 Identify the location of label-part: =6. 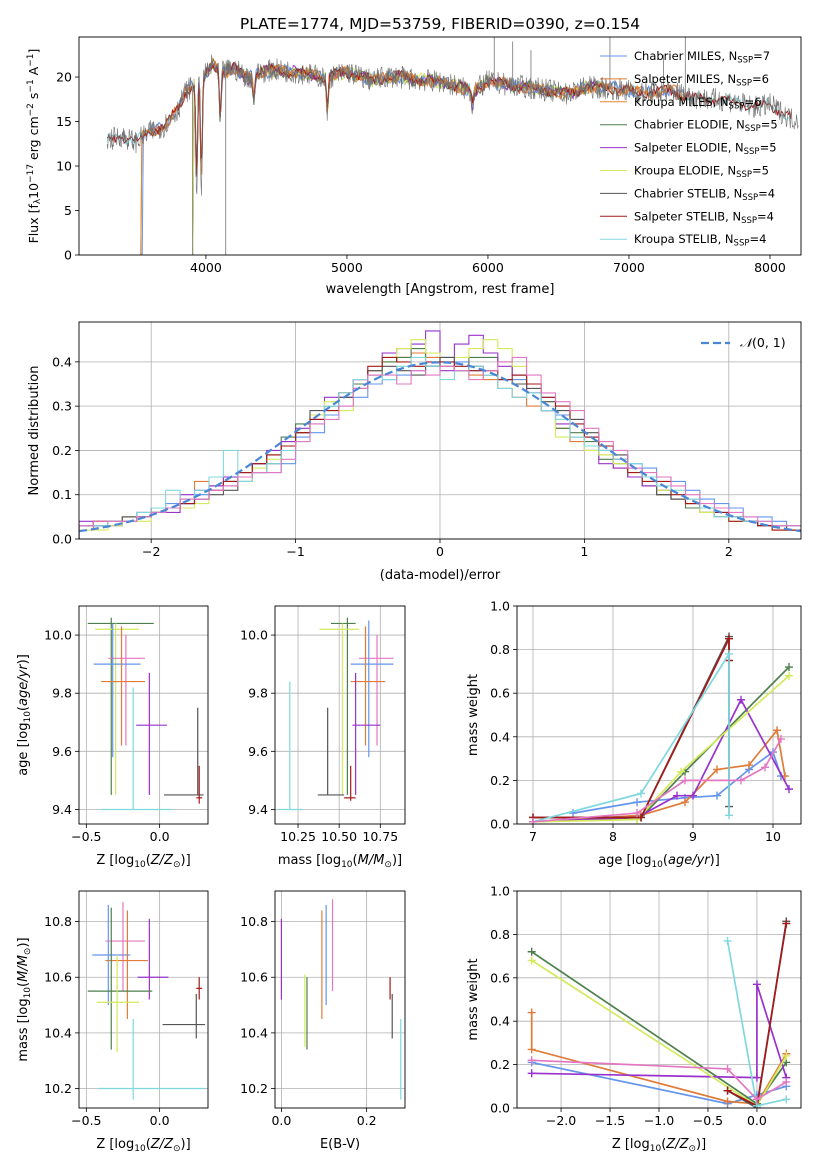
(760, 79).